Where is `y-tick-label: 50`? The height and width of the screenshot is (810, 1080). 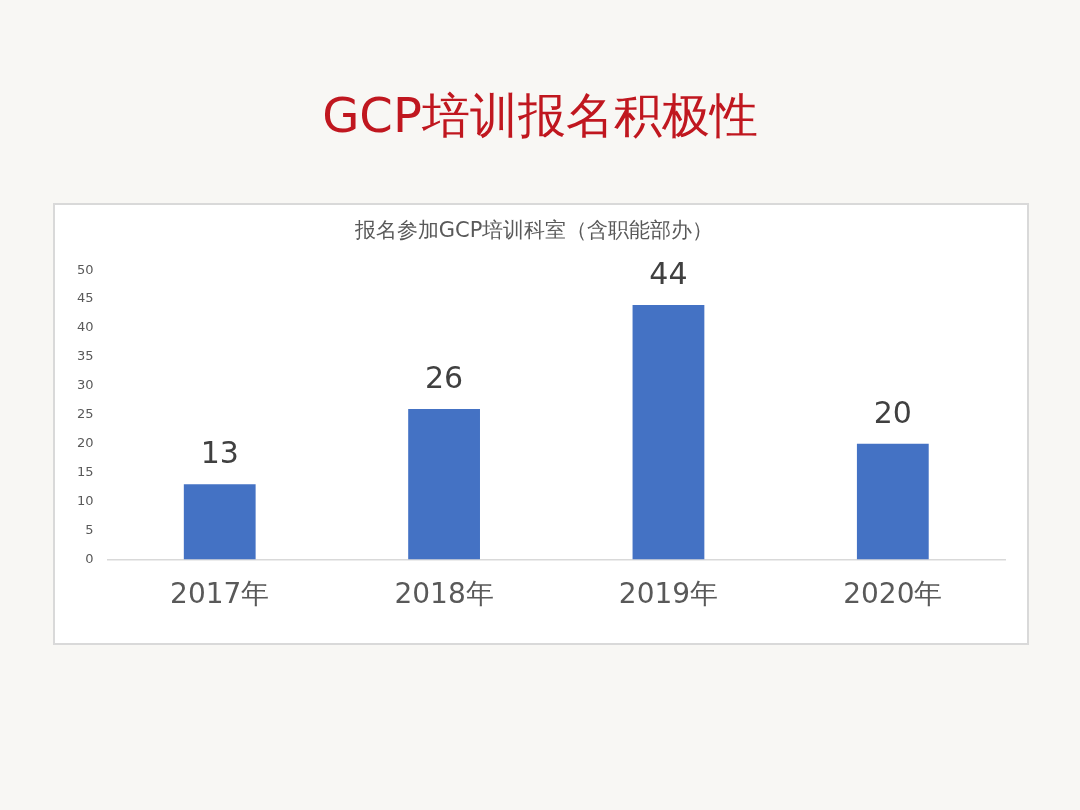
y-tick-label: 50 is located at coordinates (85, 269).